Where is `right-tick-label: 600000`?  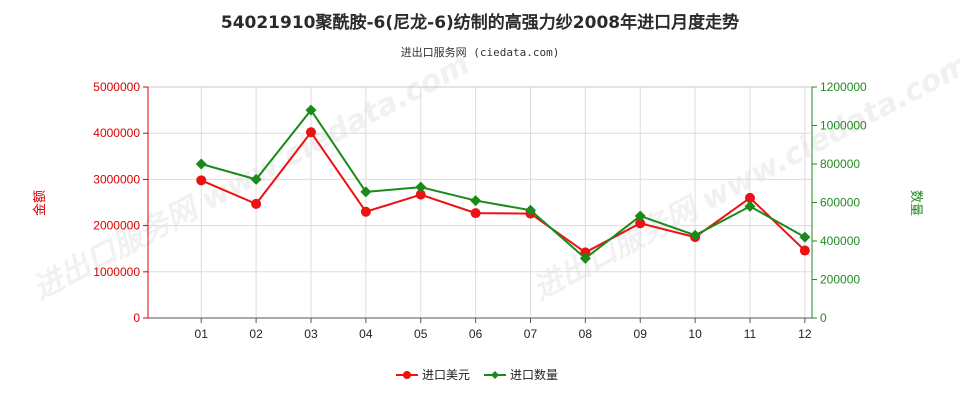 right-tick-label: 600000 is located at coordinates (840, 203).